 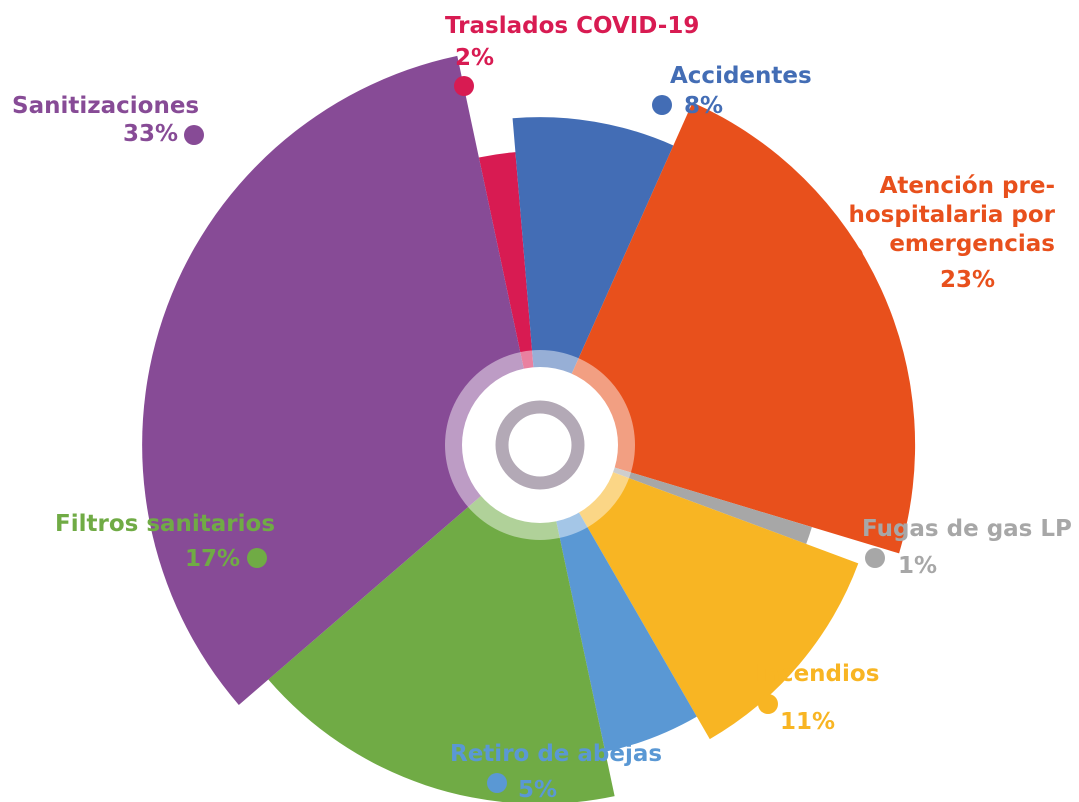 What do you see at coordinates (817, 674) in the screenshot?
I see `category-label: Incendios` at bounding box center [817, 674].